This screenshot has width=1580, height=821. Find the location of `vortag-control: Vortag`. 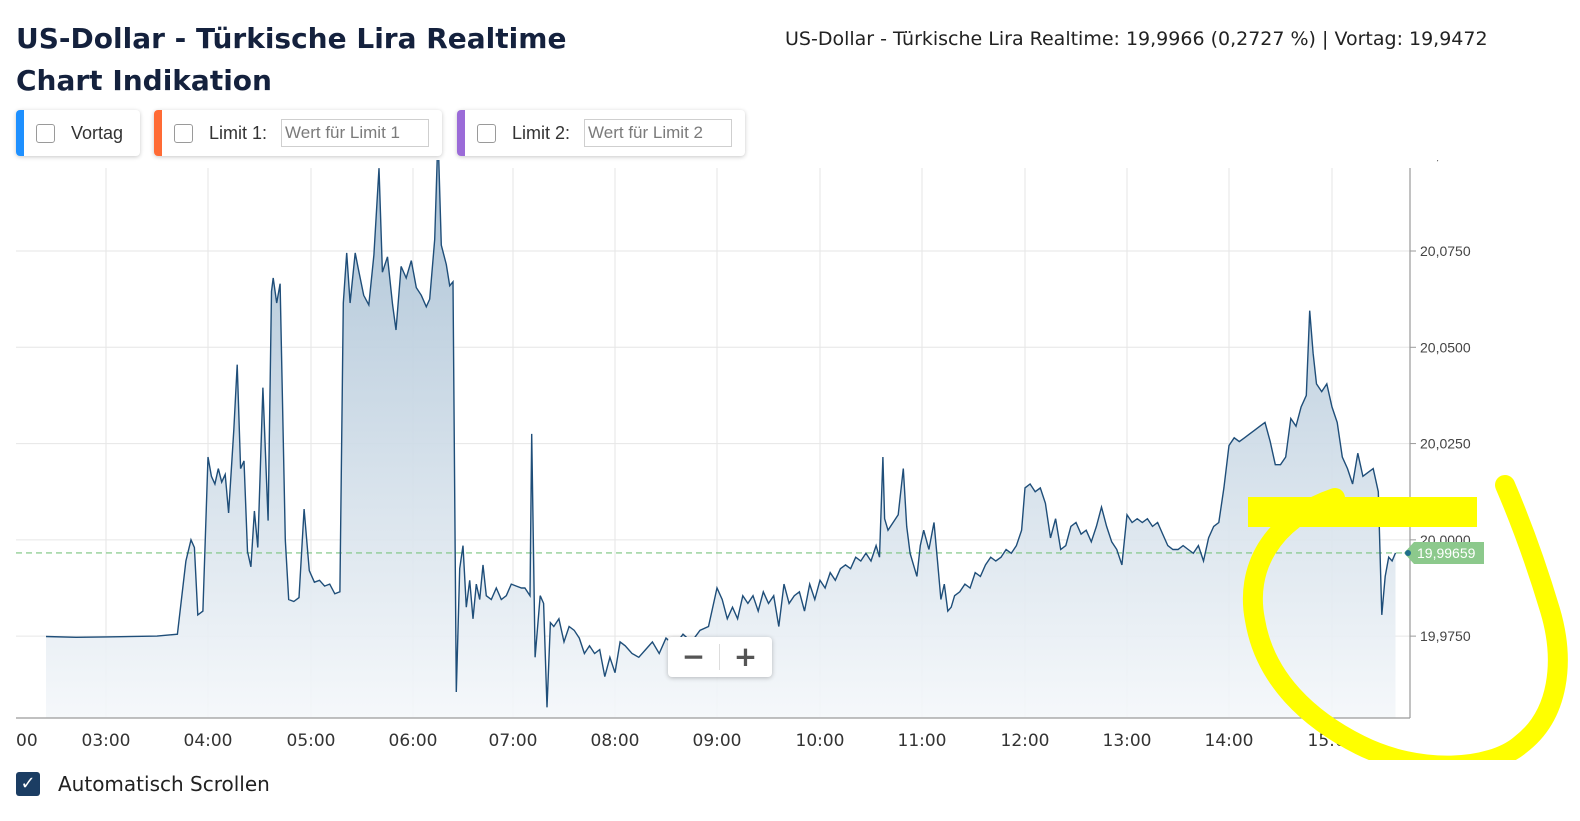

vortag-control: Vortag is located at coordinates (78, 133).